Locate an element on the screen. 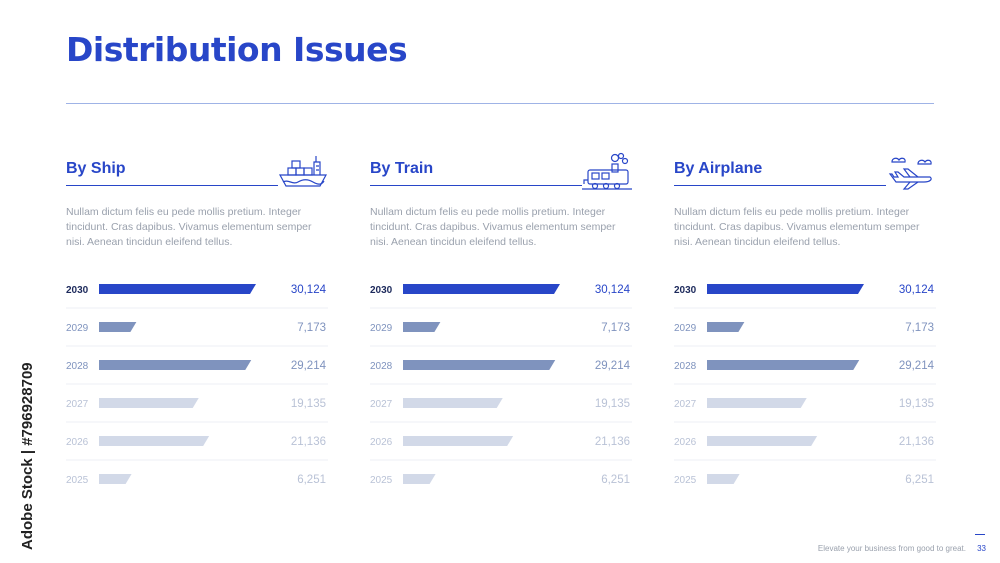 This screenshot has width=1000, height=563. column-title: By Ship is located at coordinates (96, 168).